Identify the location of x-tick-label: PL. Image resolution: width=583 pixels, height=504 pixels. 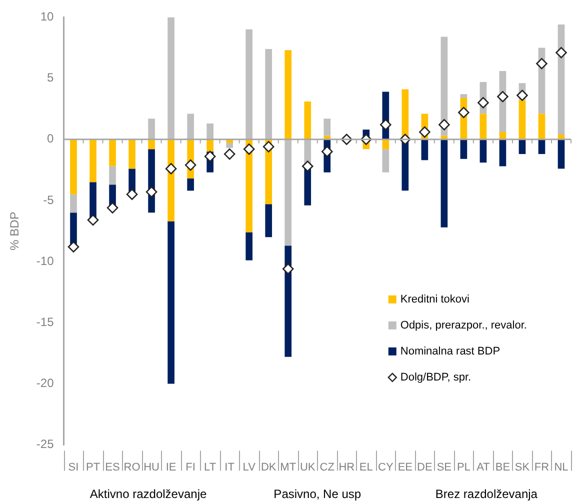
(463, 467).